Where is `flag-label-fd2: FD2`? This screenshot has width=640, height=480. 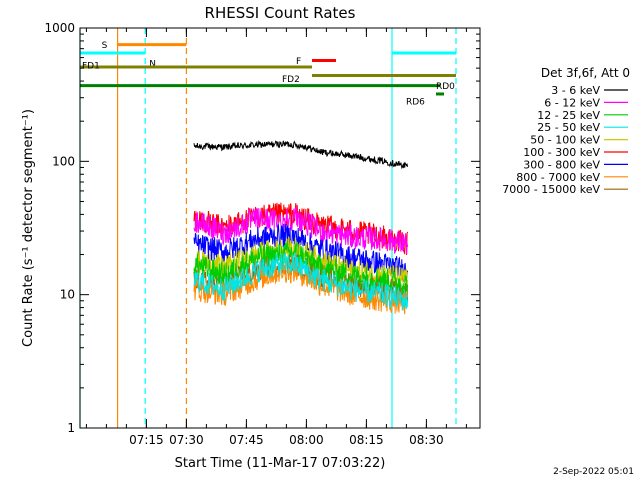 flag-label-fd2: FD2 is located at coordinates (291, 80).